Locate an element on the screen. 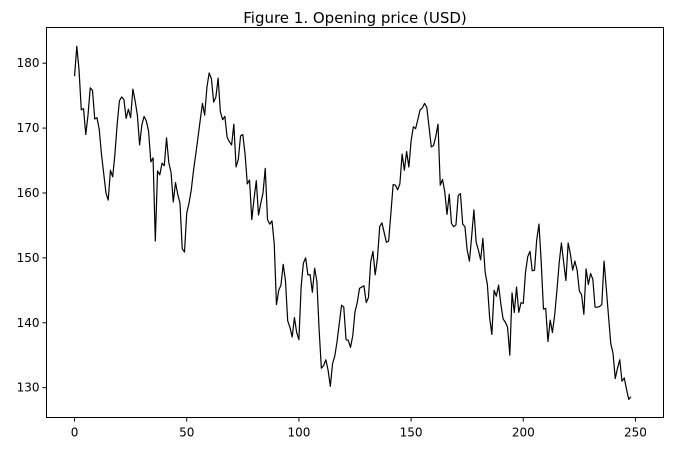 The width and height of the screenshot is (676, 456). y-tick-label: 170 is located at coordinates (28, 128).